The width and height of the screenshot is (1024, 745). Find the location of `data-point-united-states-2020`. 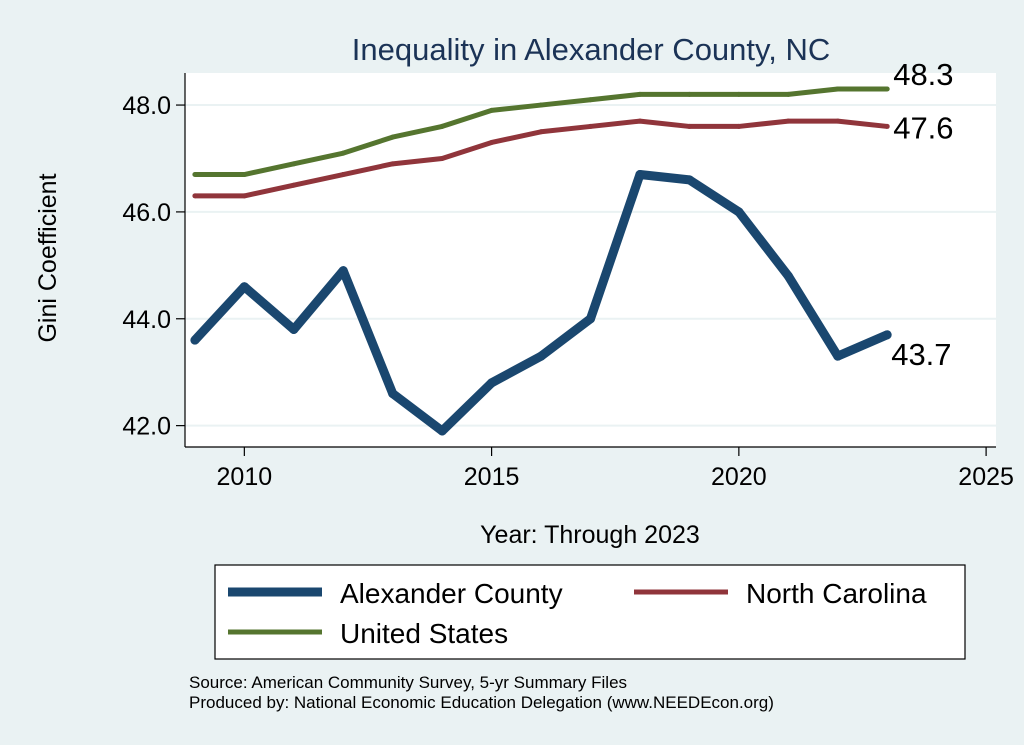

data-point-united-states-2020 is located at coordinates (739, 94).